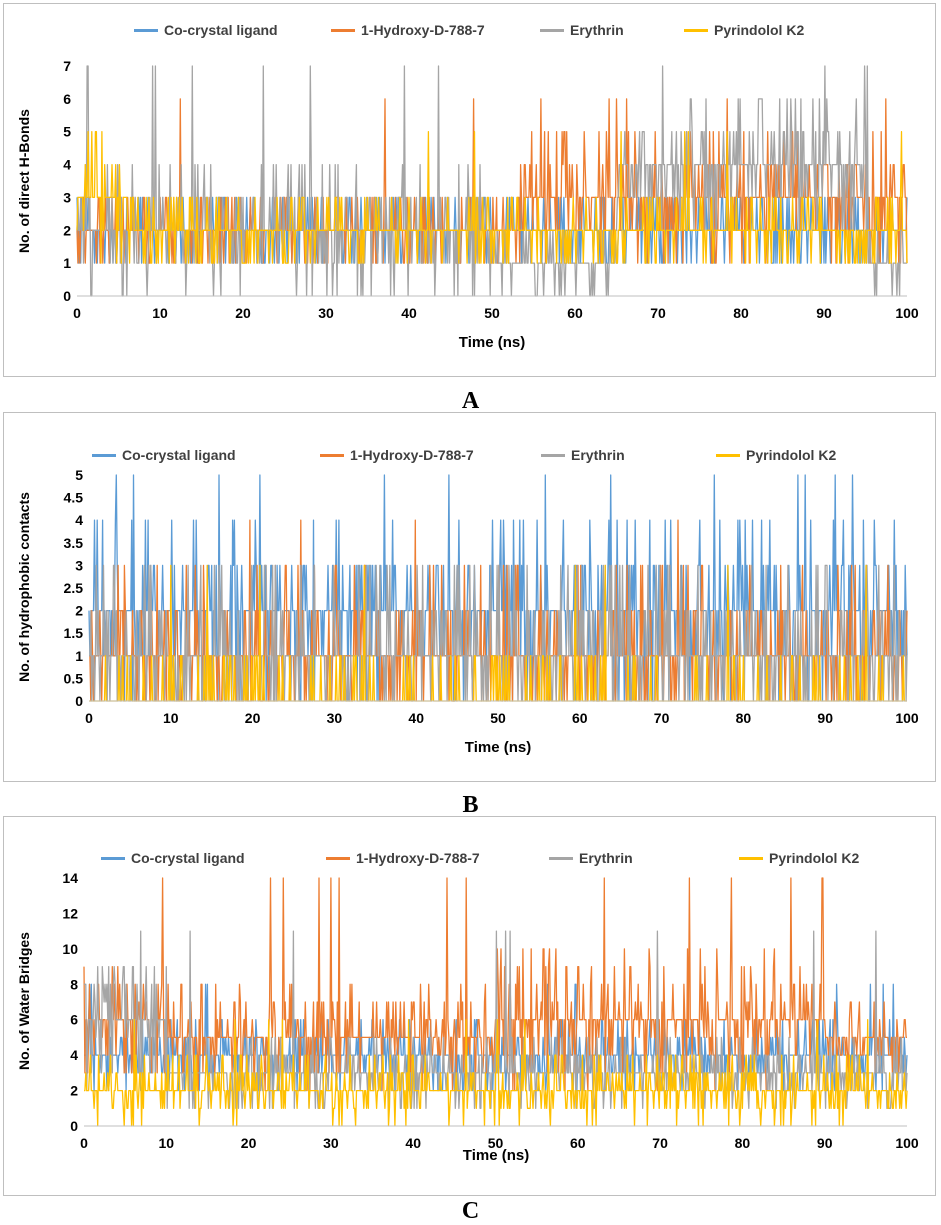 The image size is (941, 1225). What do you see at coordinates (74, 1020) in the screenshot?
I see `y-tick-label: 6` at bounding box center [74, 1020].